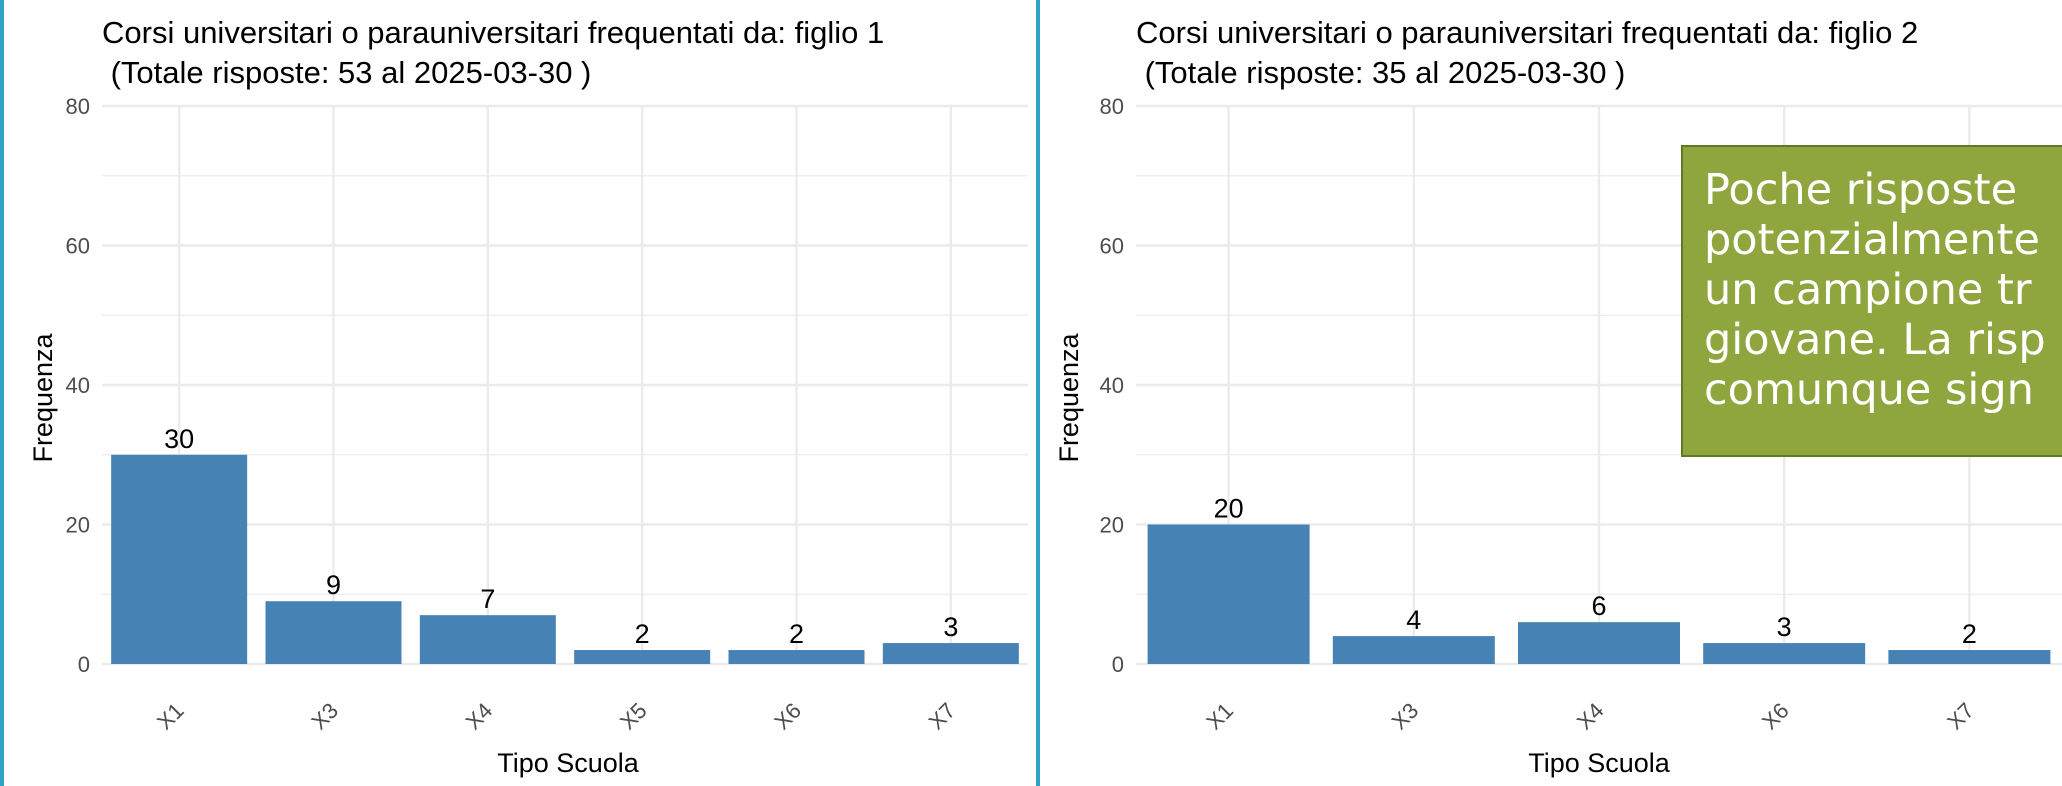 The image size is (2062, 786). Describe the element at coordinates (1229, 509) in the screenshot. I see `data-label: 20` at that location.